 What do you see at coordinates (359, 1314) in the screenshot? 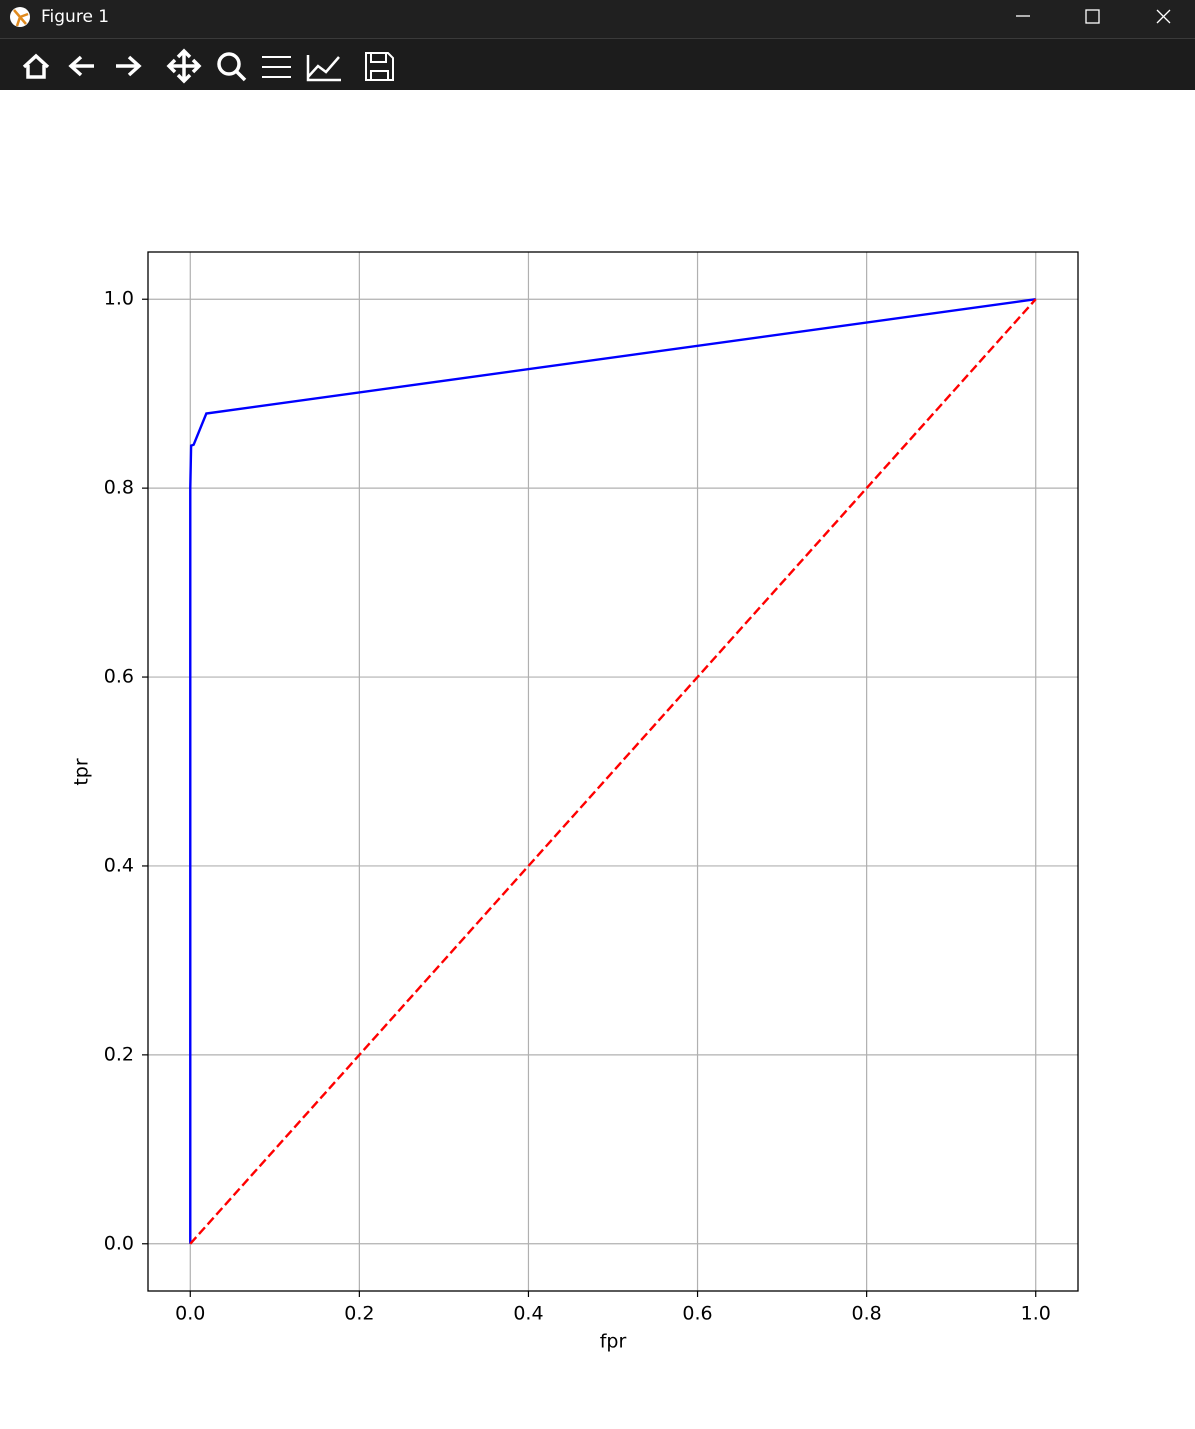
I see `x-tick-label: 0.2` at bounding box center [359, 1314].